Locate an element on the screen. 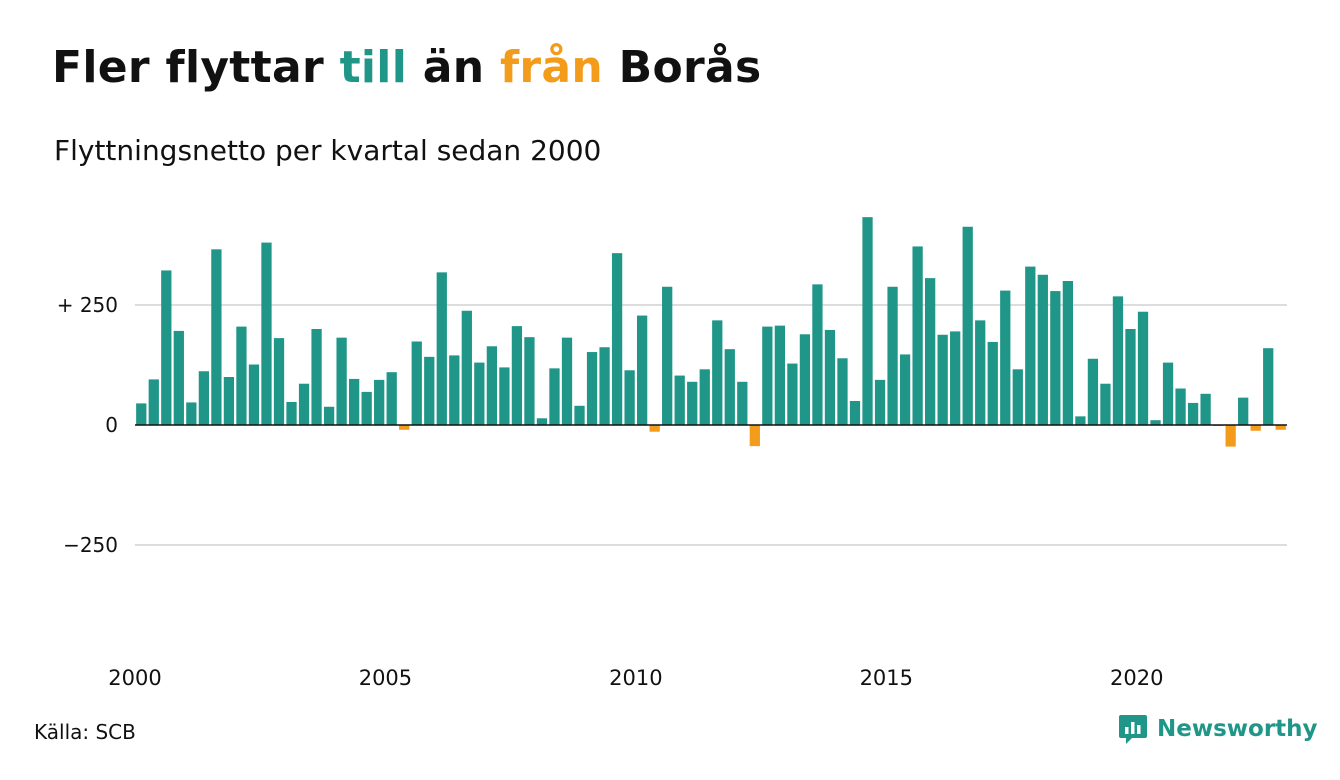  title-part-1: Fler flyttar is located at coordinates (196, 67).